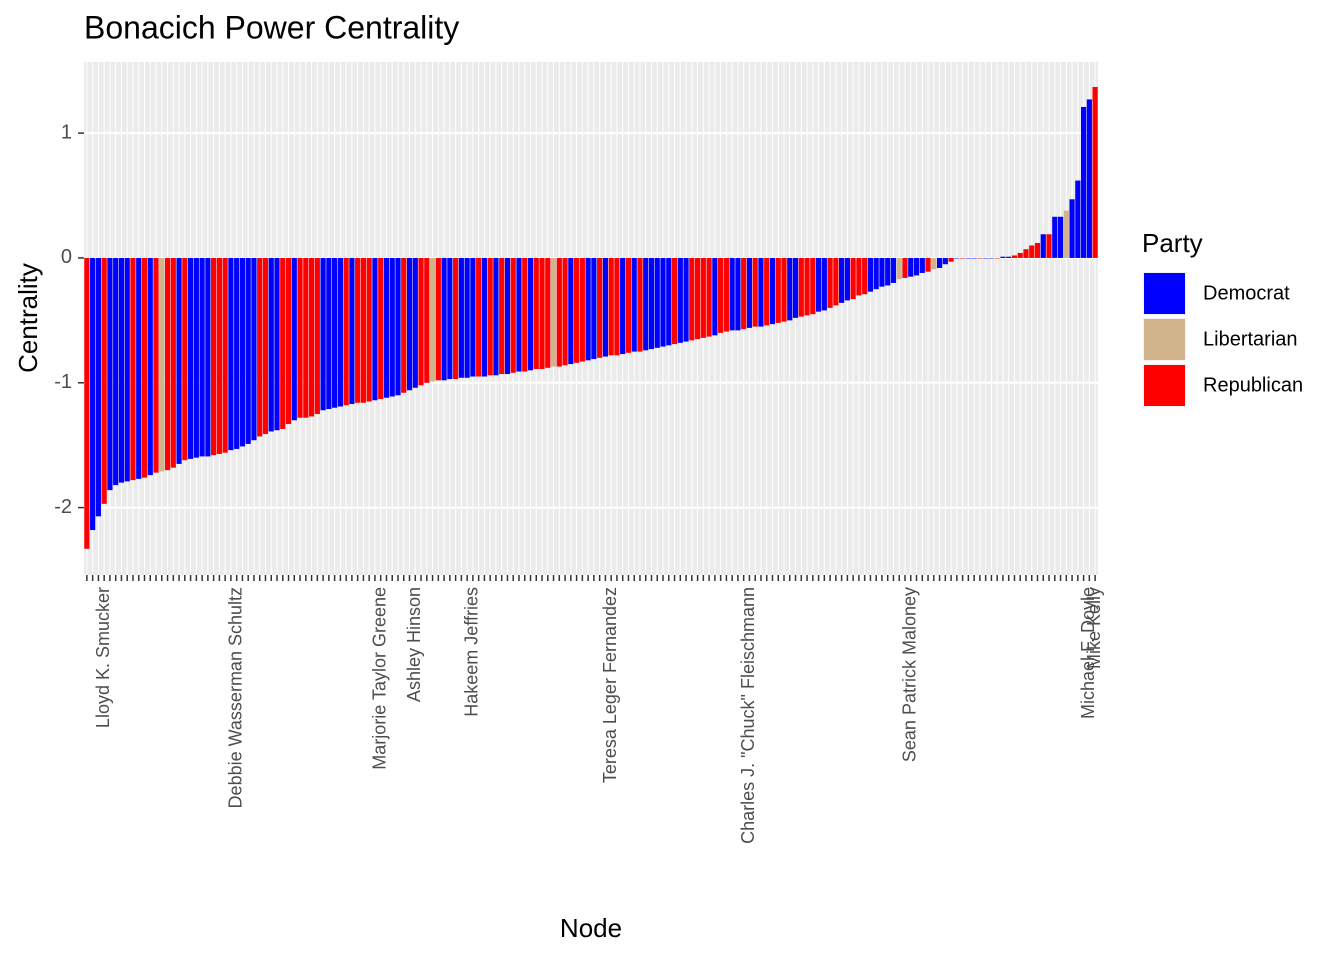 The width and height of the screenshot is (1344, 960). I want to click on x-axis-label: Node, so click(591, 928).